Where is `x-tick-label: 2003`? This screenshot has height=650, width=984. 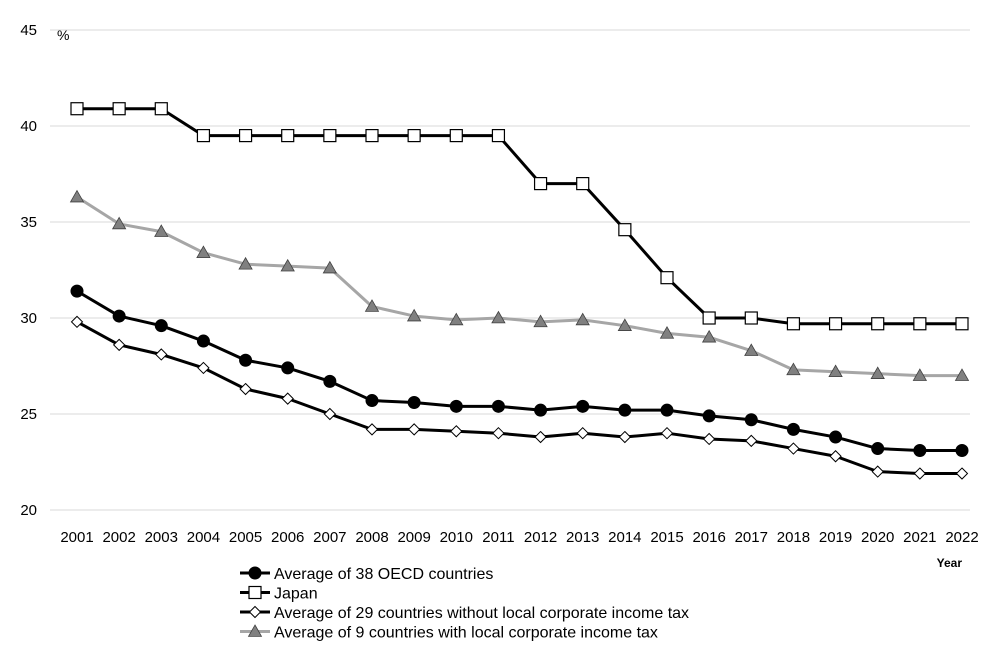
x-tick-label: 2003 is located at coordinates (161, 537).